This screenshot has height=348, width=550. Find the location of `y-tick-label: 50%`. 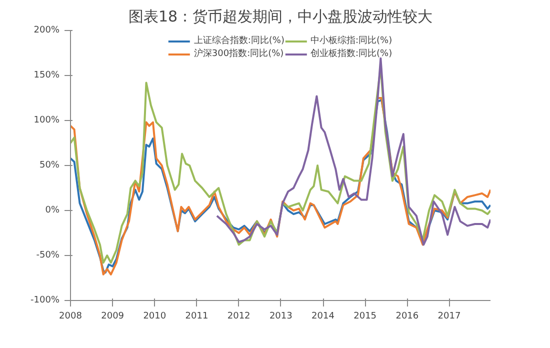

y-tick-label: 50% is located at coordinates (49, 165).